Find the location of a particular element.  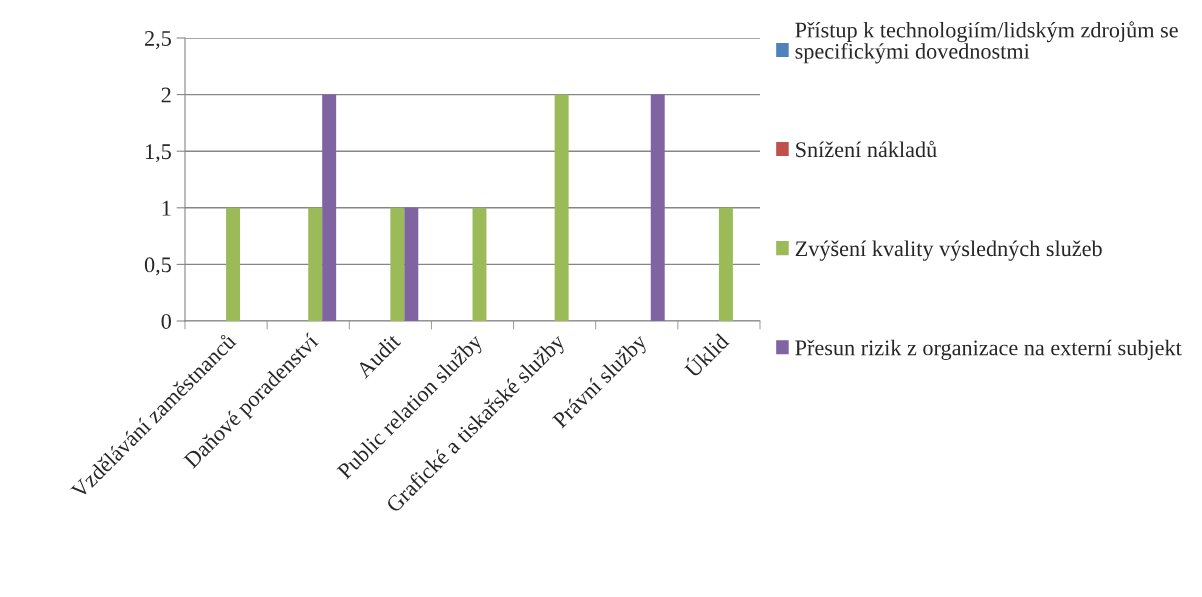

y-tick-label: 1,5 is located at coordinates (158, 153).